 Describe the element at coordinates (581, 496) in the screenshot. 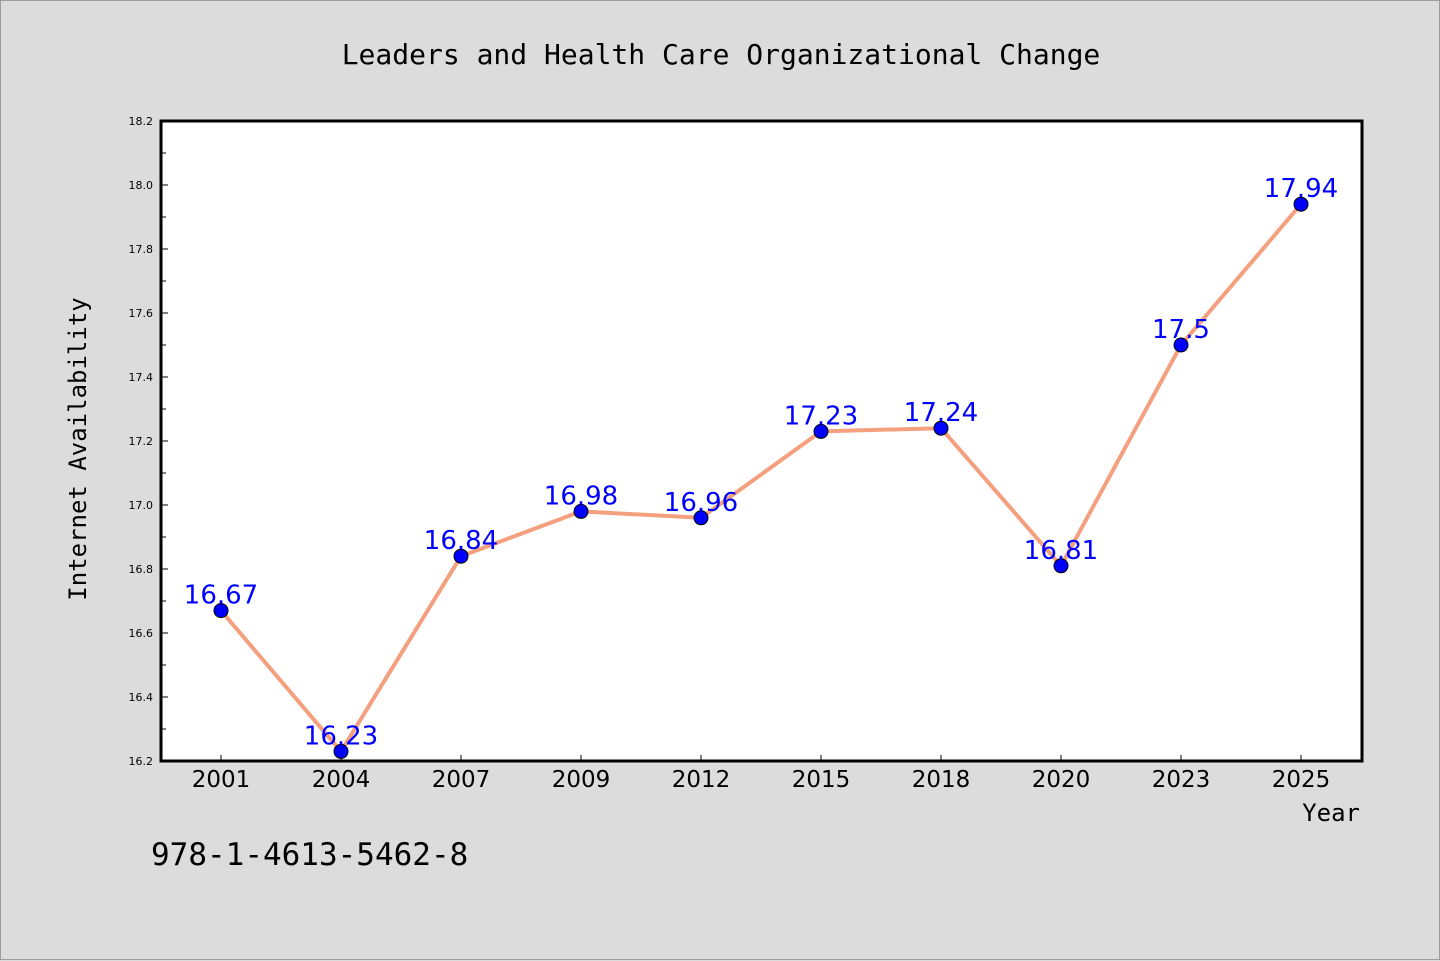

I see `data-label: 16.98` at that location.